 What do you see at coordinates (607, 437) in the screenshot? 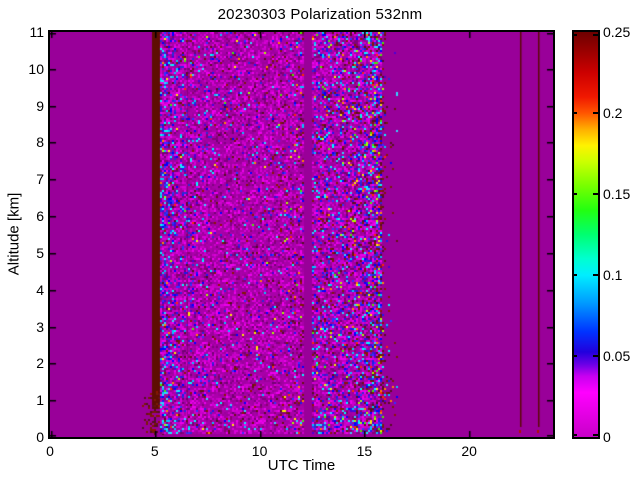
I see `colorbar-label: 0` at bounding box center [607, 437].